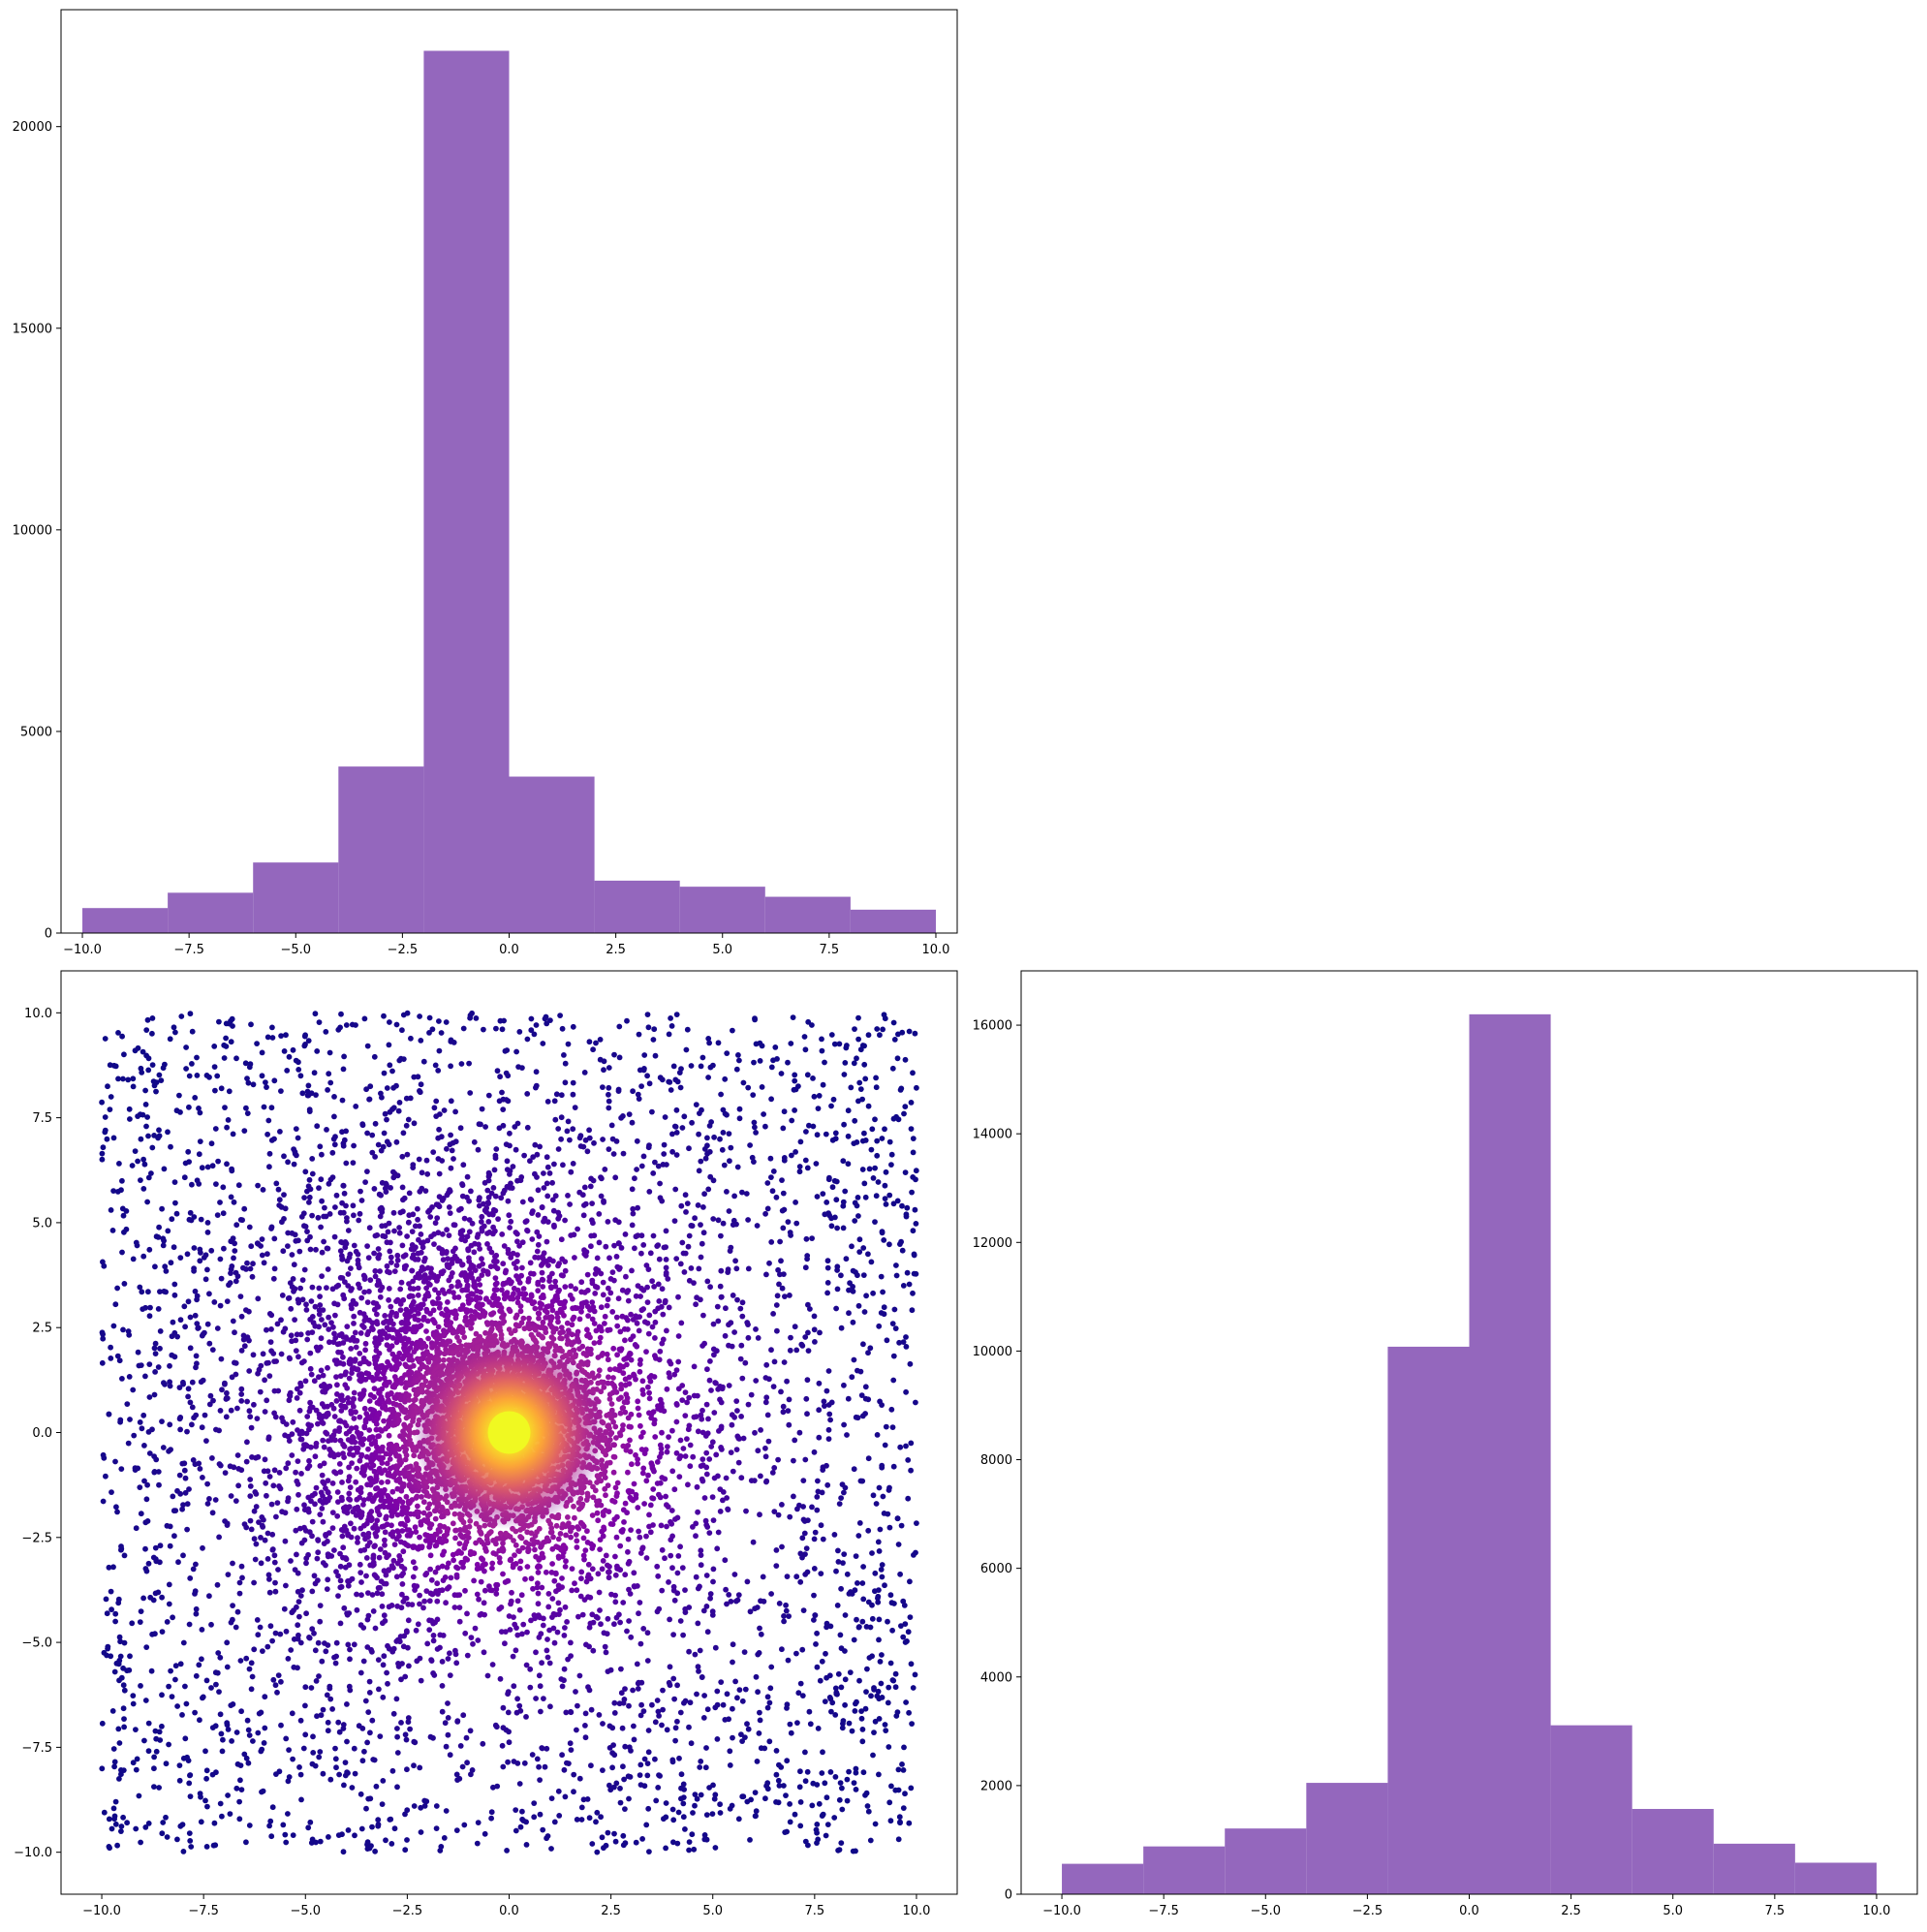 This screenshot has height=1932, width=1927. I want to click on top-hist-xtick-label: −7.5, so click(188, 950).